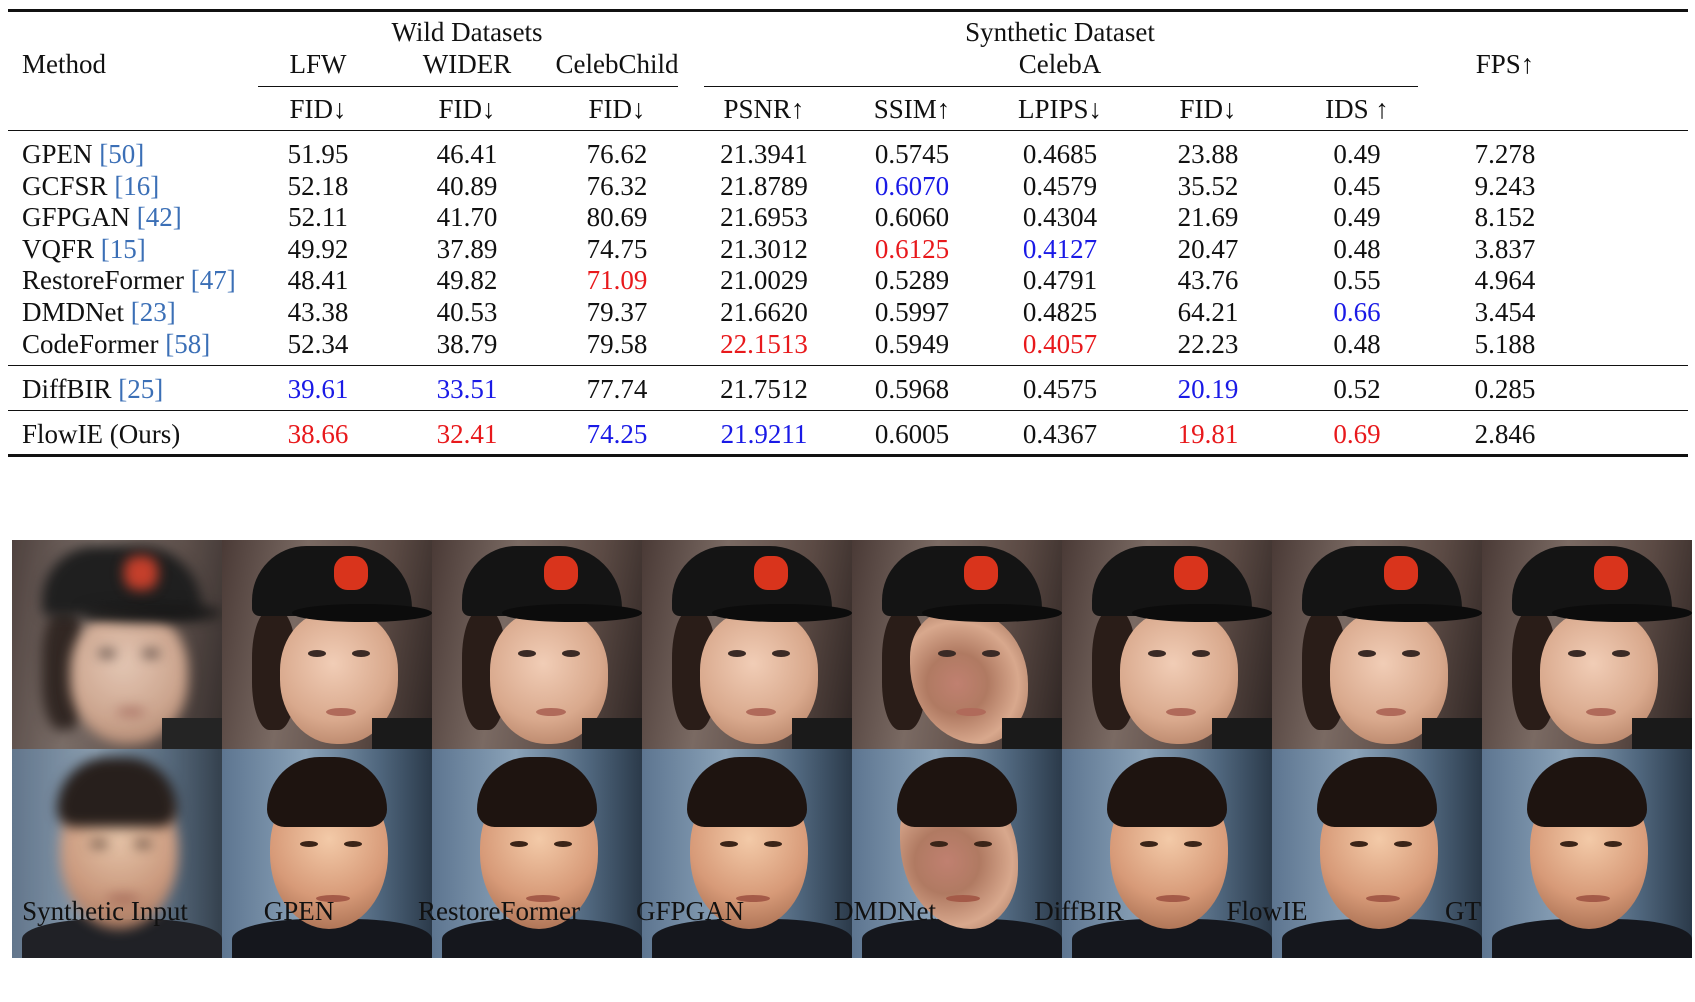  I want to click on method-name: DMDNet [23], so click(99, 312).